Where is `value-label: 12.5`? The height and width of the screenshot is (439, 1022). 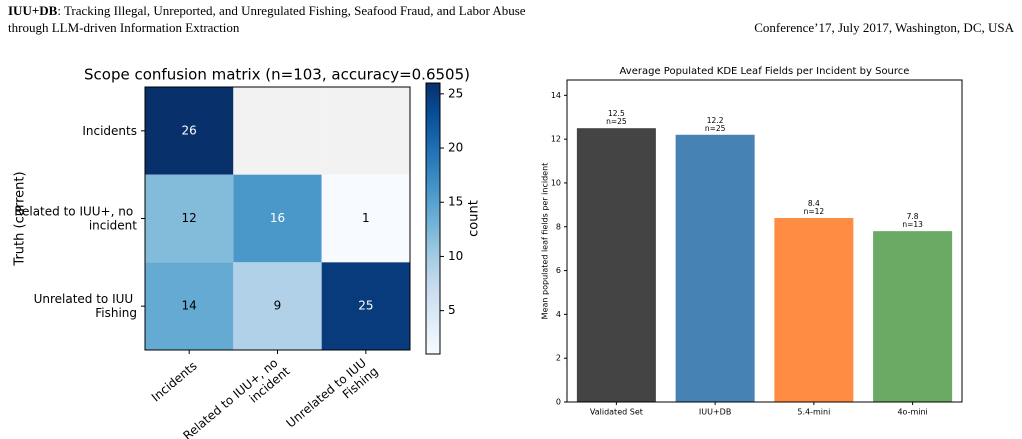 value-label: 12.5 is located at coordinates (616, 113).